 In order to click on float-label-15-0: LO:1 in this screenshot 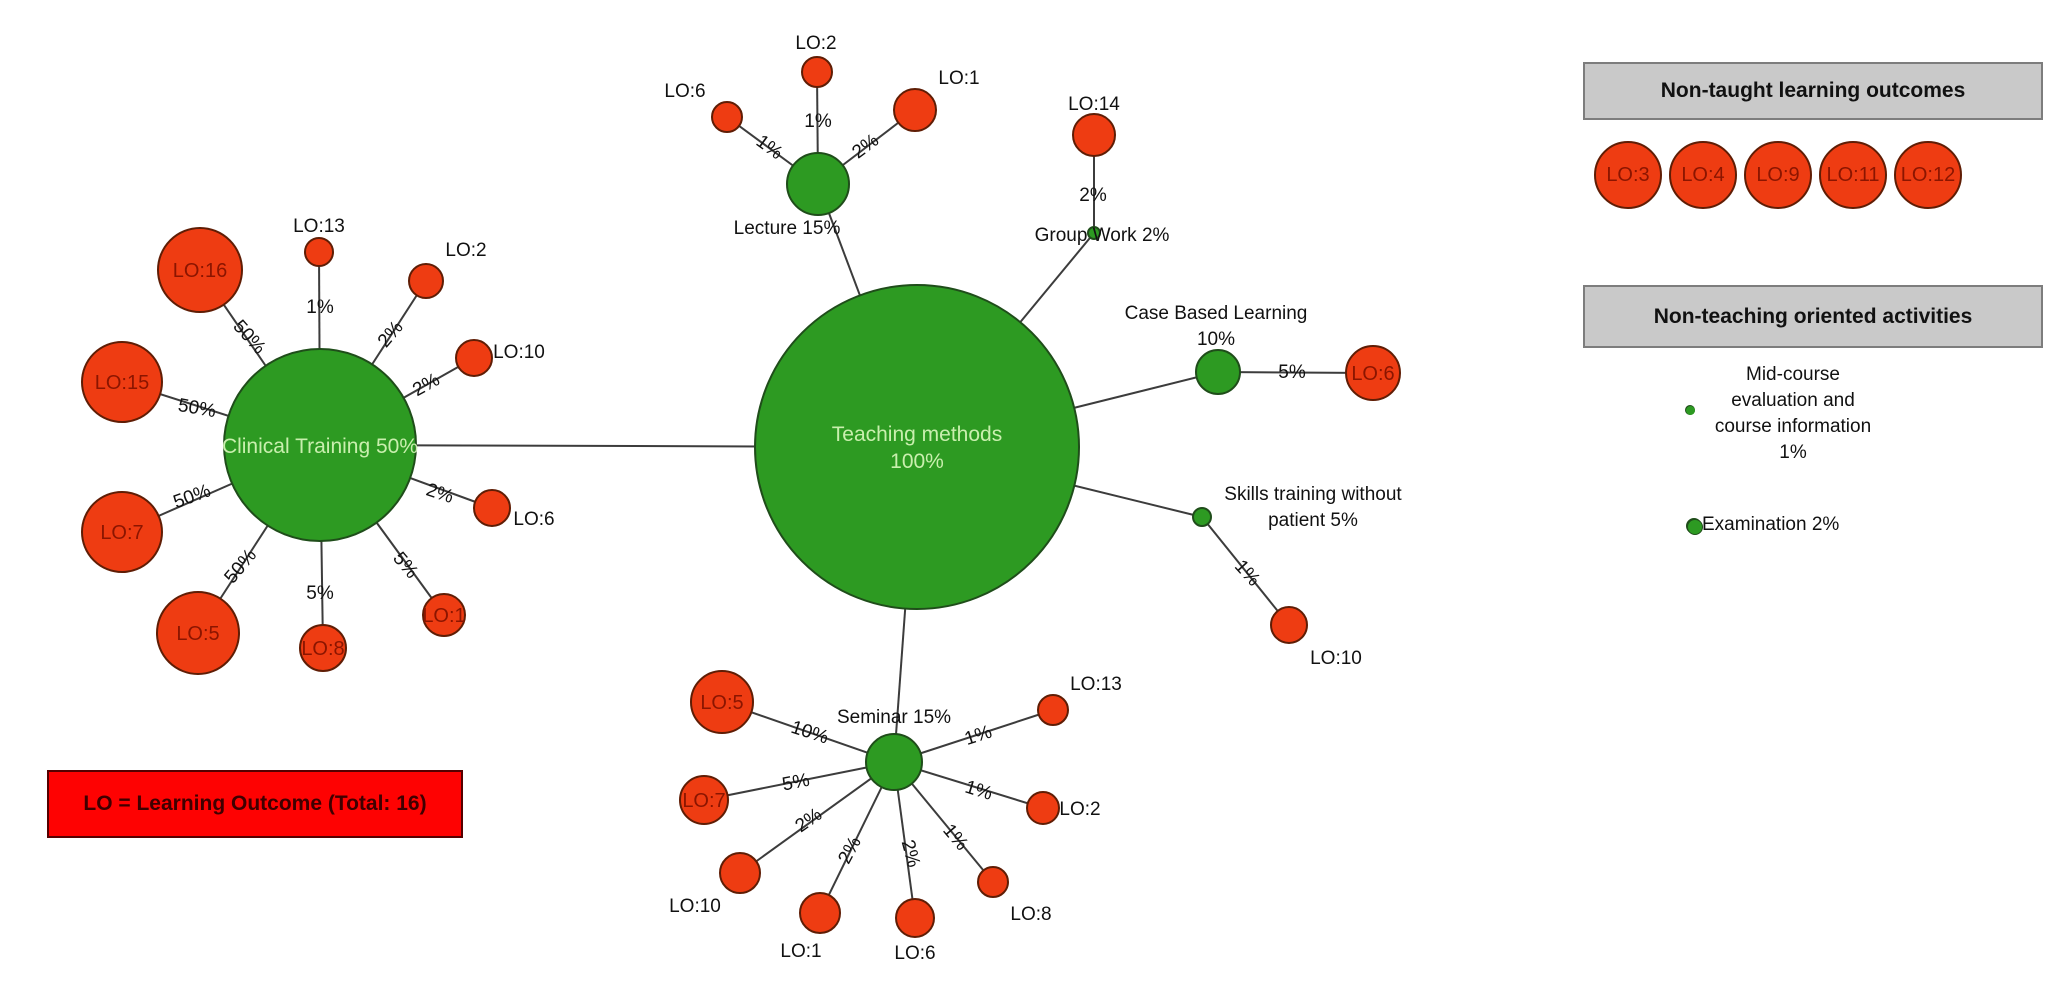, I will do `click(800, 951)`.